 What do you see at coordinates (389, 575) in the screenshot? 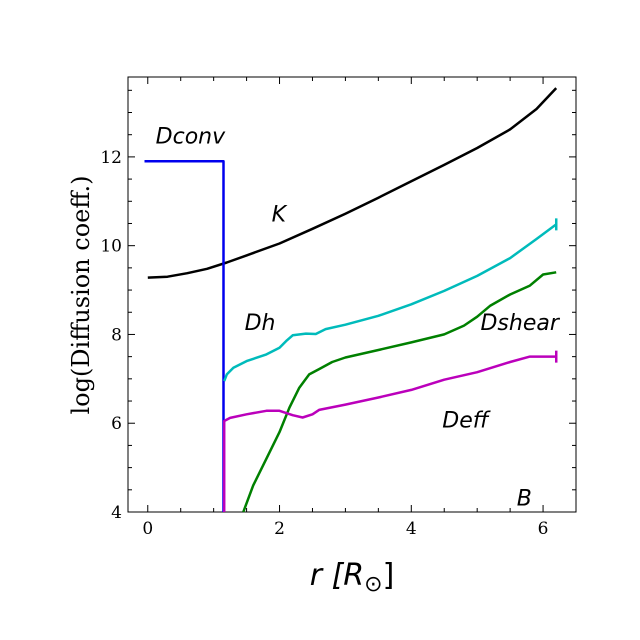
I see `x-axis-title-close: ]` at bounding box center [389, 575].